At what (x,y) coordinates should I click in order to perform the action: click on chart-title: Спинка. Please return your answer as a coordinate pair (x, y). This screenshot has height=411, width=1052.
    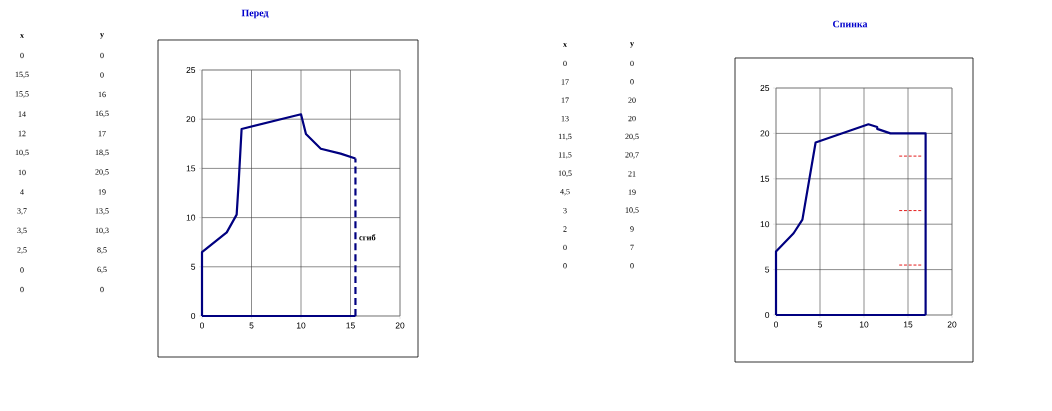
    Looking at the image, I should click on (850, 24).